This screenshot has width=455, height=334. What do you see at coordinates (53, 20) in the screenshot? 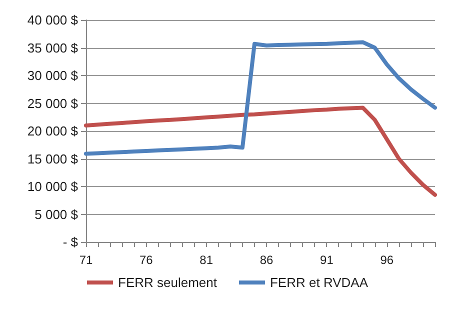
I see `y-tick-label: 40 000 $` at bounding box center [53, 20].